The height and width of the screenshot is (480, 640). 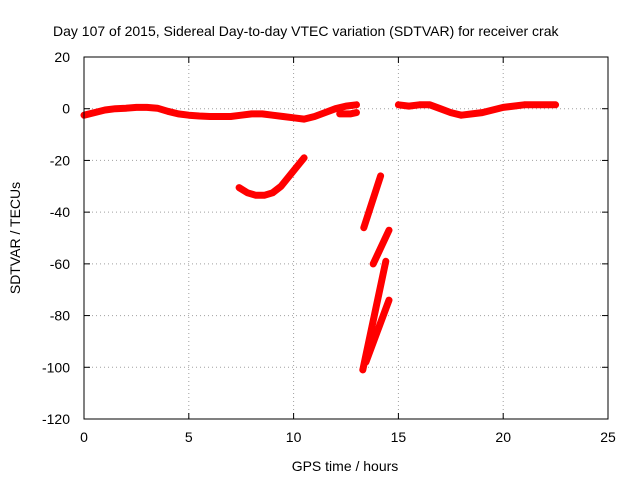 What do you see at coordinates (62, 57) in the screenshot?
I see `y-tick-label: 20` at bounding box center [62, 57].